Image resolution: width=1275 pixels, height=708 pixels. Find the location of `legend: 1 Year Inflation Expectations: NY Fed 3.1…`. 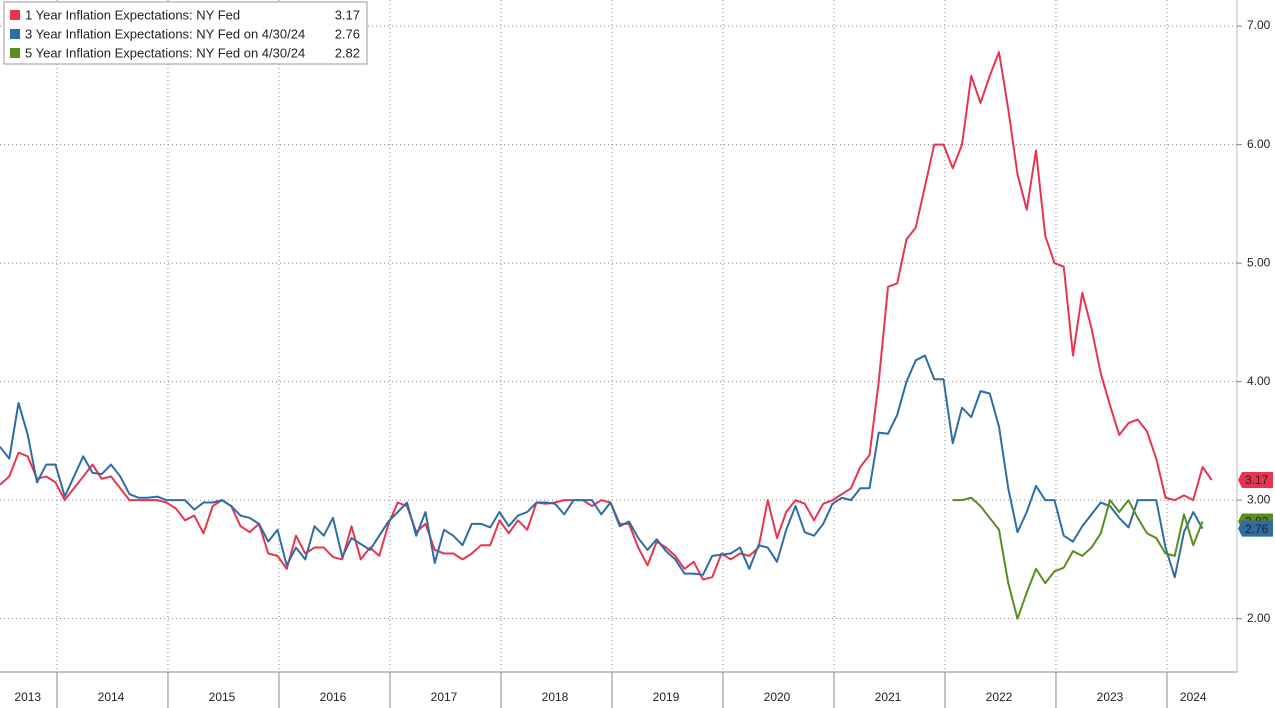

legend: 1 Year Inflation Expectations: NY Fed 3.1… is located at coordinates (185, 33).